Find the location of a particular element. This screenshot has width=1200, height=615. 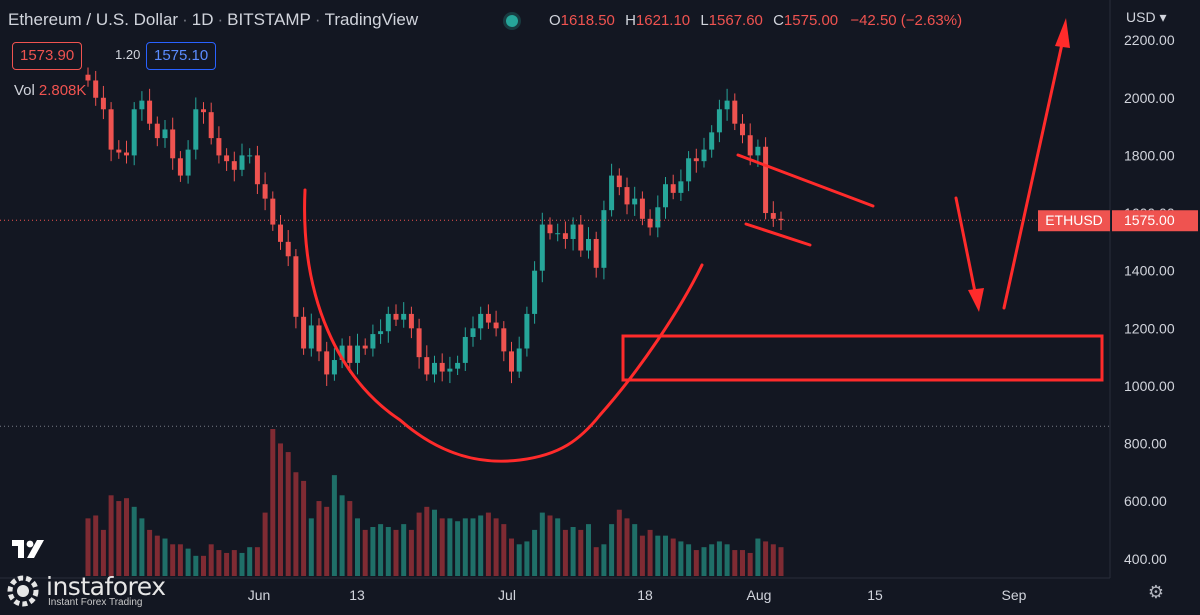

y-tick-label: 1200.00 is located at coordinates (1149, 328).